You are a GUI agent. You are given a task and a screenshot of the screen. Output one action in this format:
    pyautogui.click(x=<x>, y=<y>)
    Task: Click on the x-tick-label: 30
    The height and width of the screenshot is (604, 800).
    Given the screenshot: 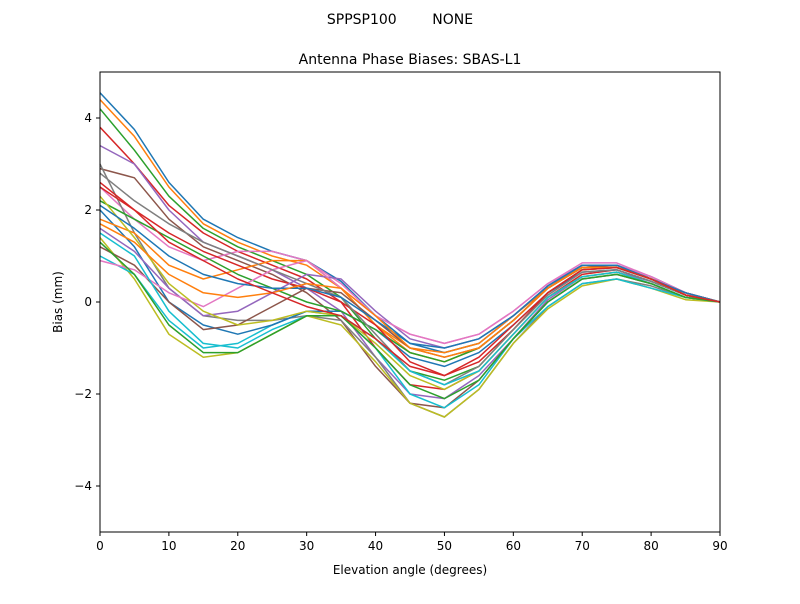 What is the action you would take?
    pyautogui.click(x=306, y=546)
    